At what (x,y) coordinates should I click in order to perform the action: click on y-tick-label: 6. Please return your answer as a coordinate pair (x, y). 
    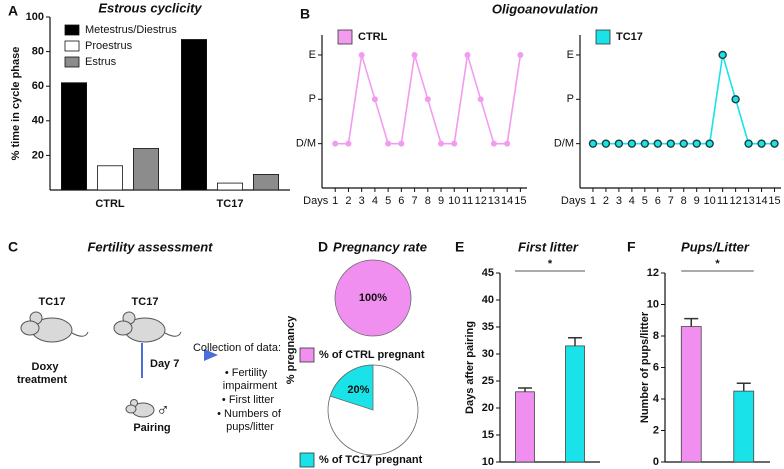
    Looking at the image, I should click on (656, 367).